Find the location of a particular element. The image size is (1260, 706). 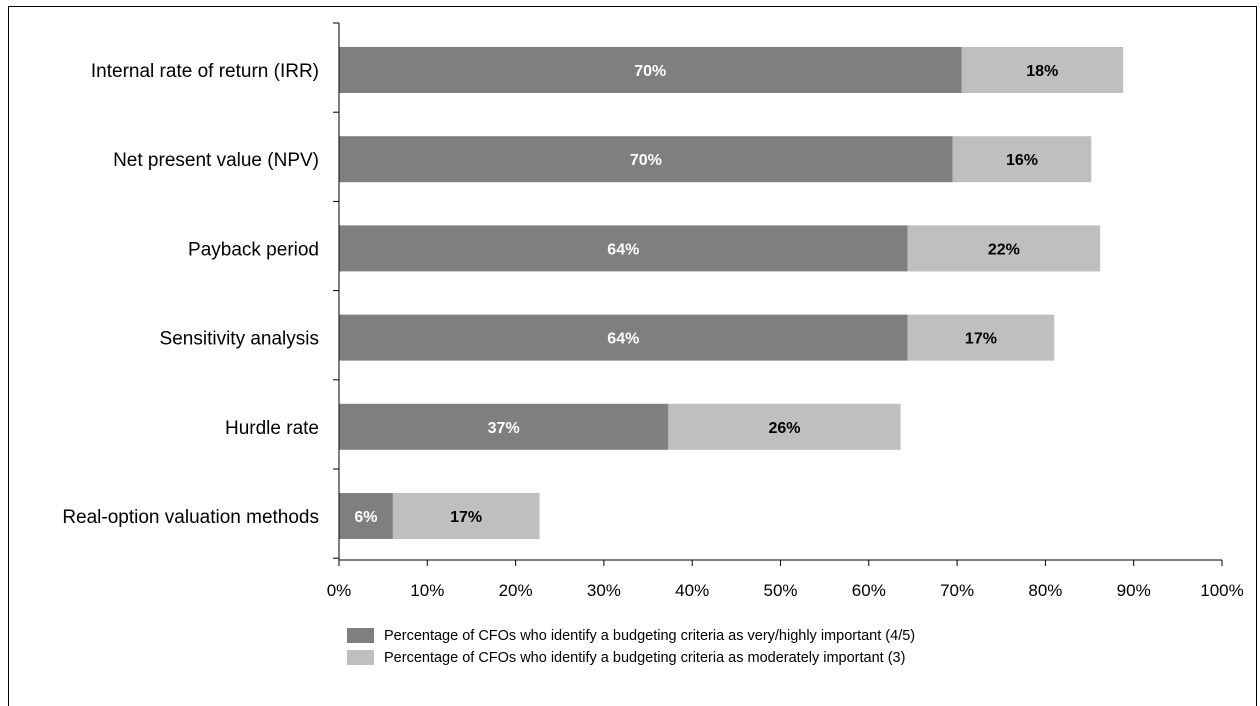

bar-value-label: 18% is located at coordinates (1042, 71).